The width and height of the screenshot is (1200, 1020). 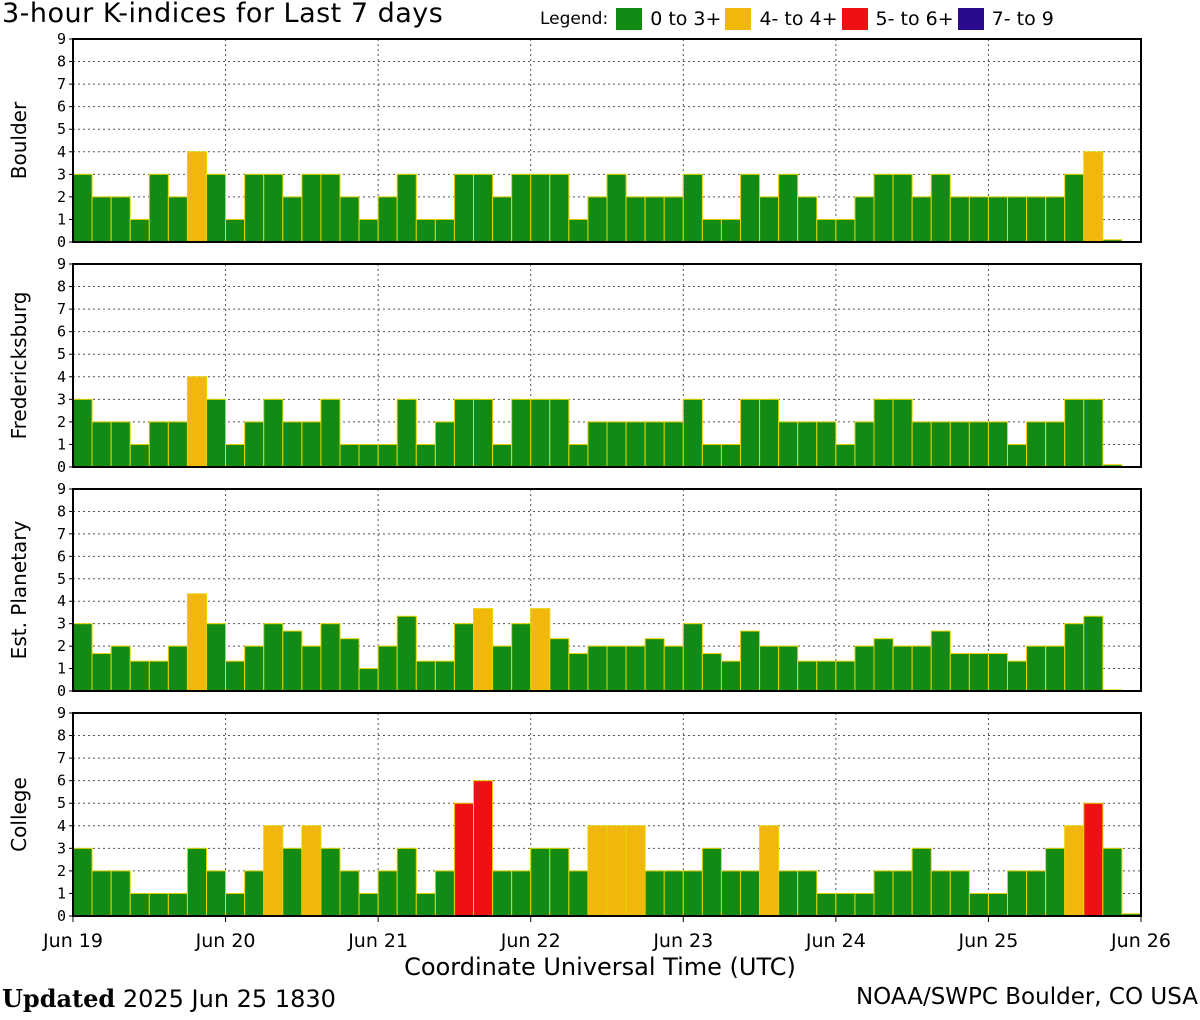 I want to click on x-tick-label: Jun 23, so click(x=682, y=941).